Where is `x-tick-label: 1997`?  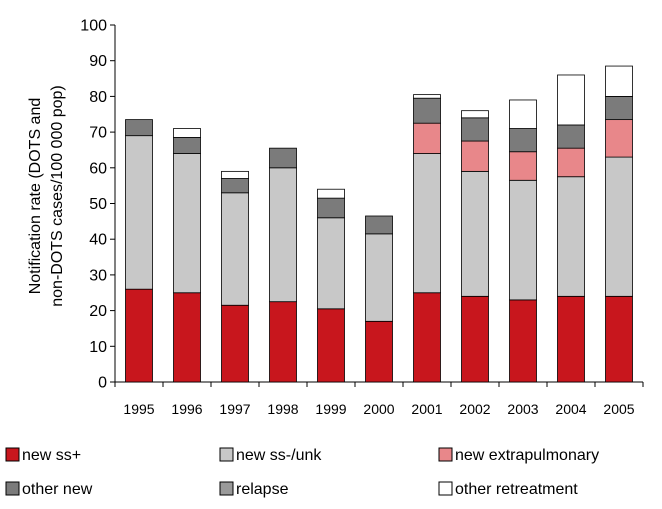 x-tick-label: 1997 is located at coordinates (234, 409).